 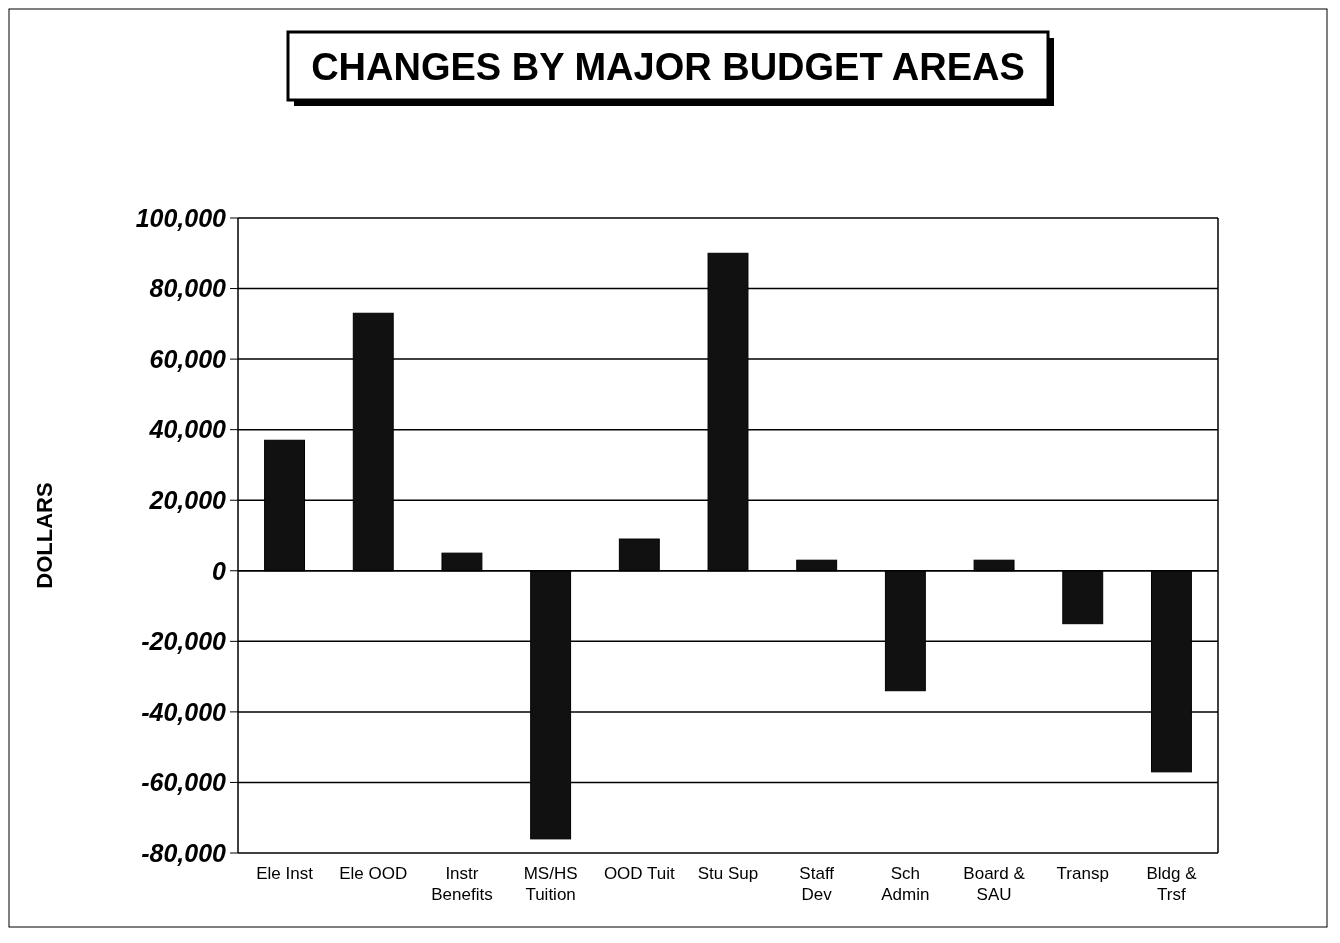 I want to click on y-tick-label: 40,000, so click(x=187, y=429).